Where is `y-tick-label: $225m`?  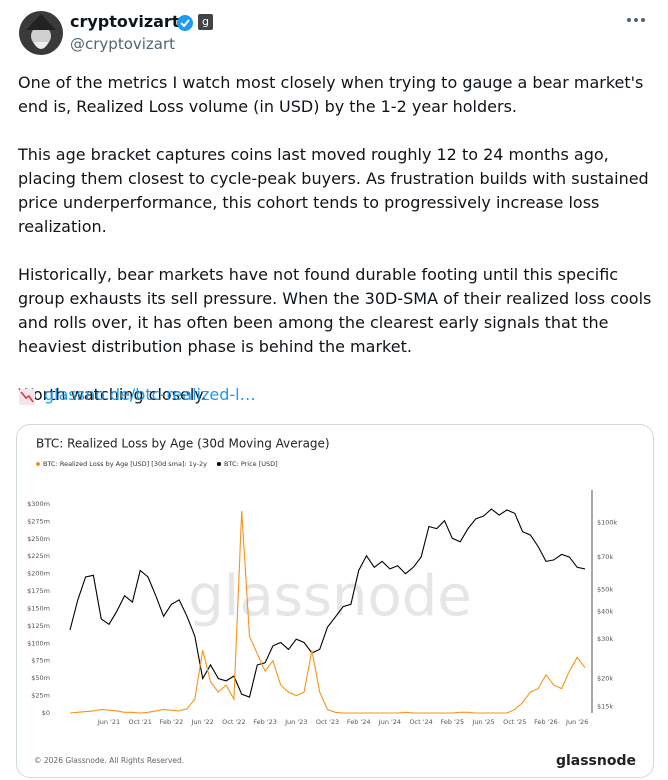 y-tick-label: $225m is located at coordinates (38, 556).